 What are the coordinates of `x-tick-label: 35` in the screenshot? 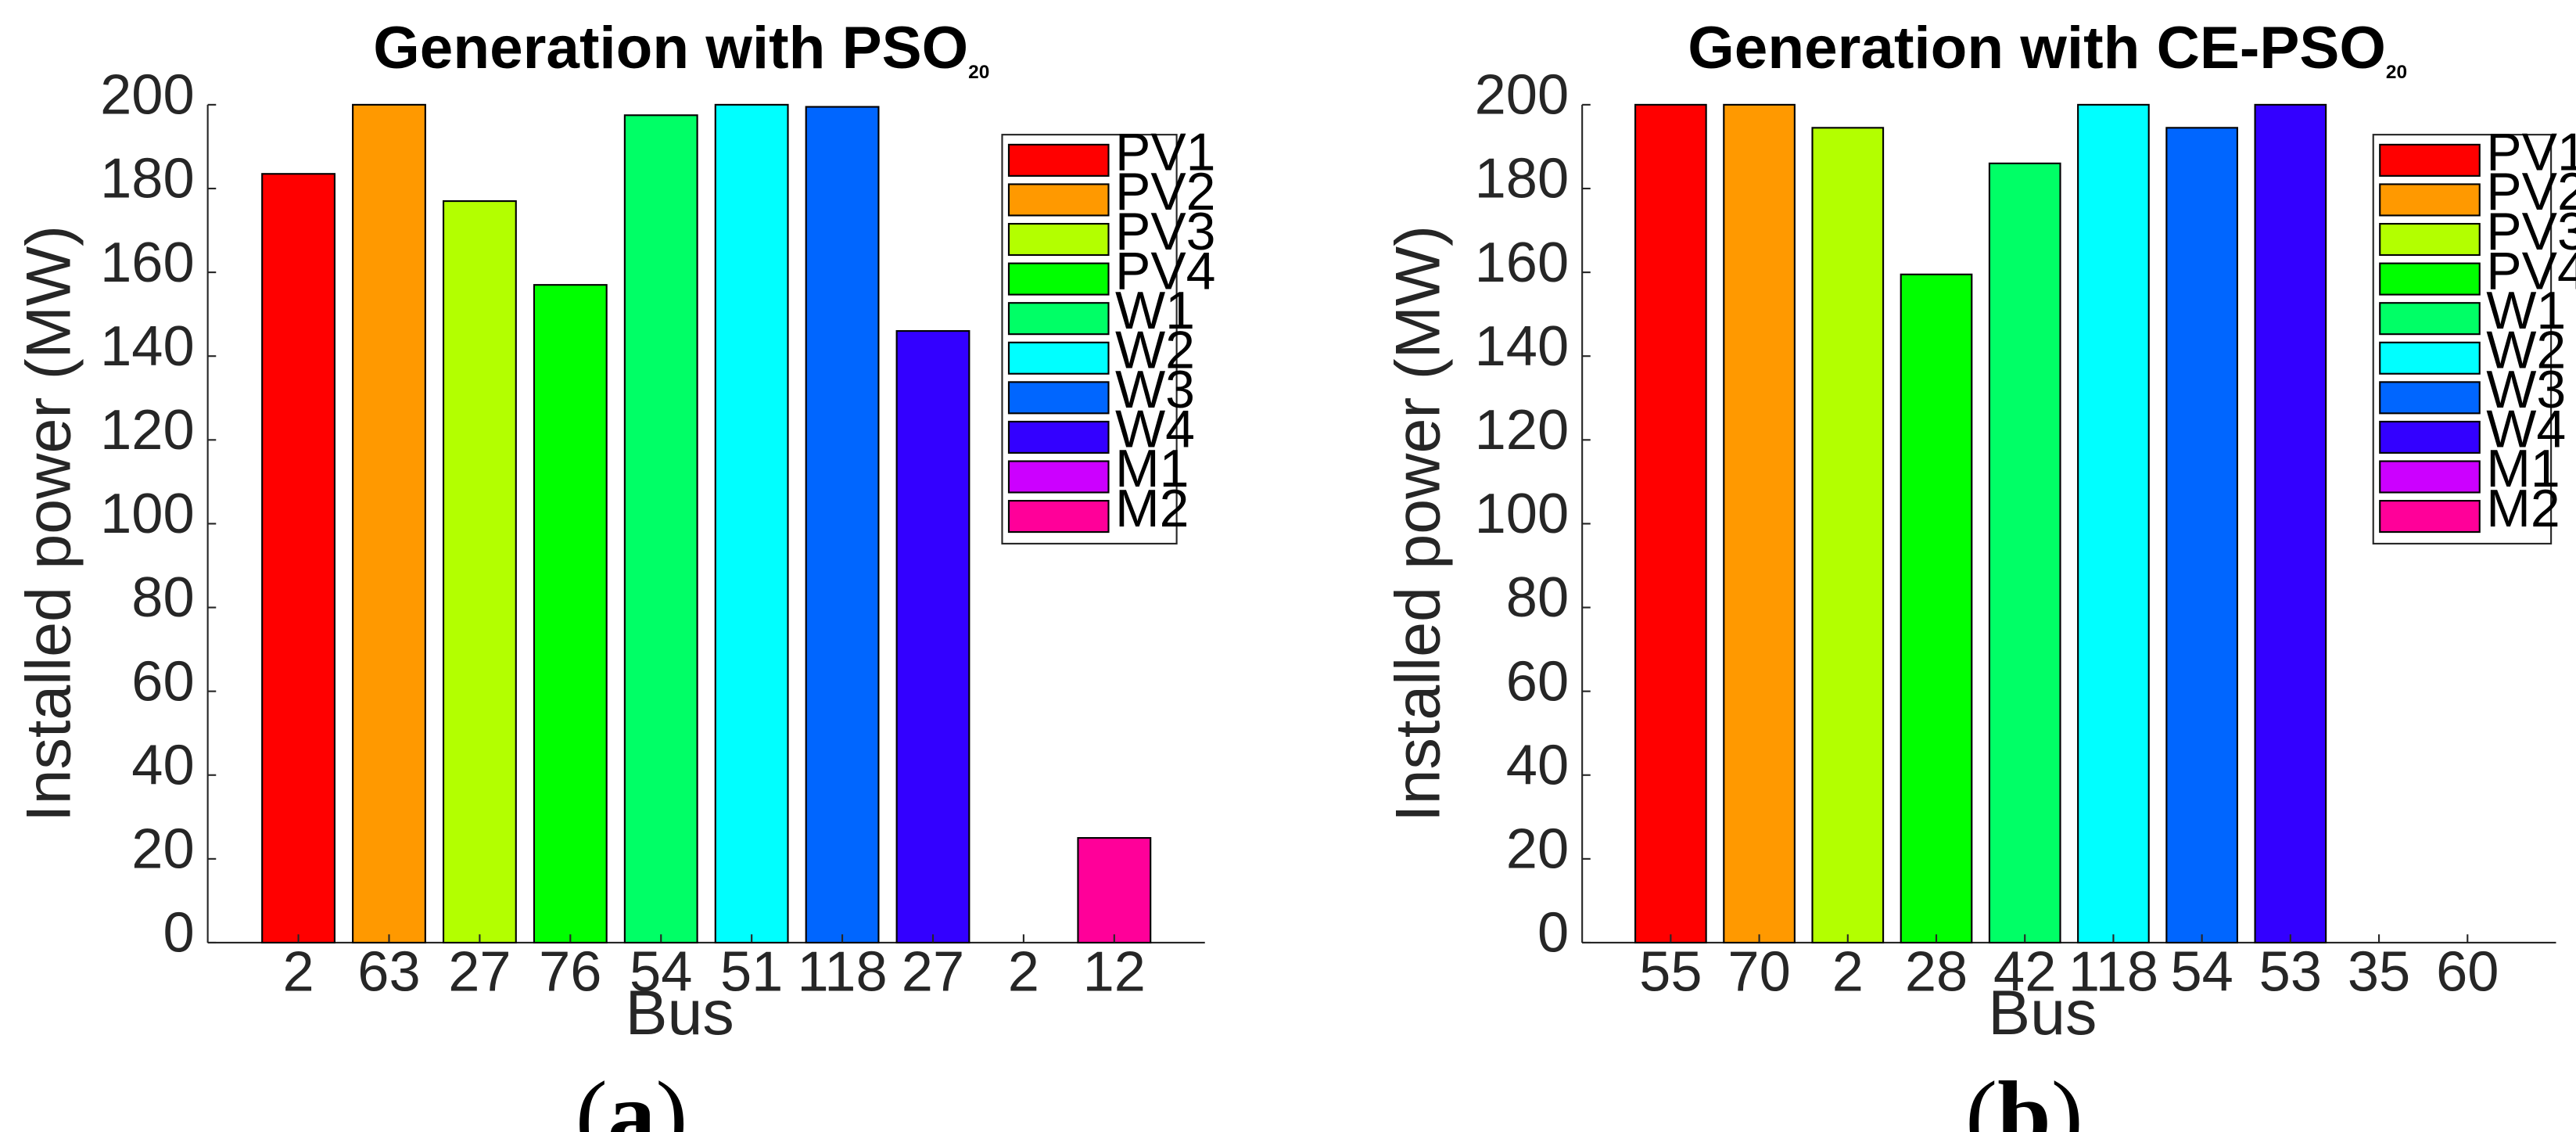 It's located at (2379, 972).